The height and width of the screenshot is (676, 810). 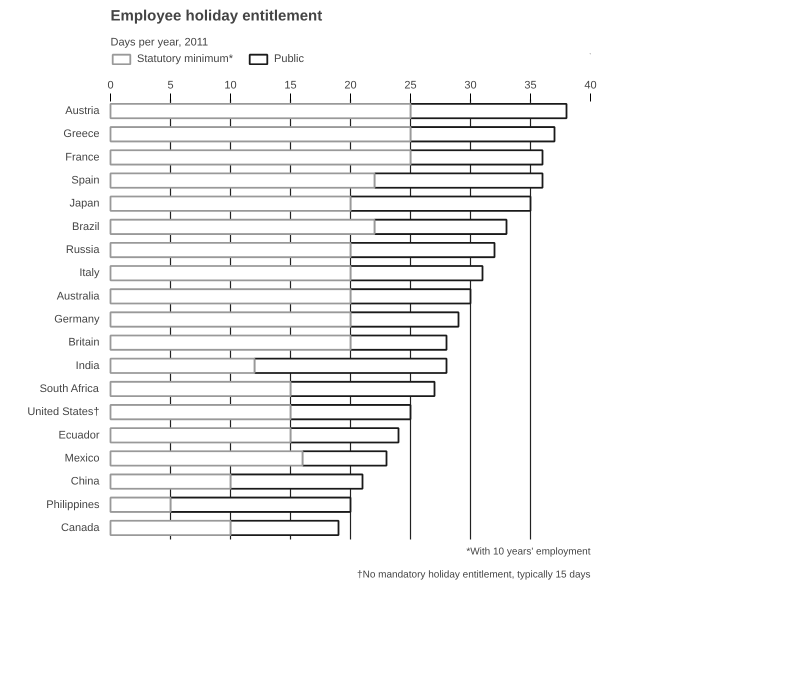 What do you see at coordinates (110, 86) in the screenshot?
I see `x-tick-label: 0` at bounding box center [110, 86].